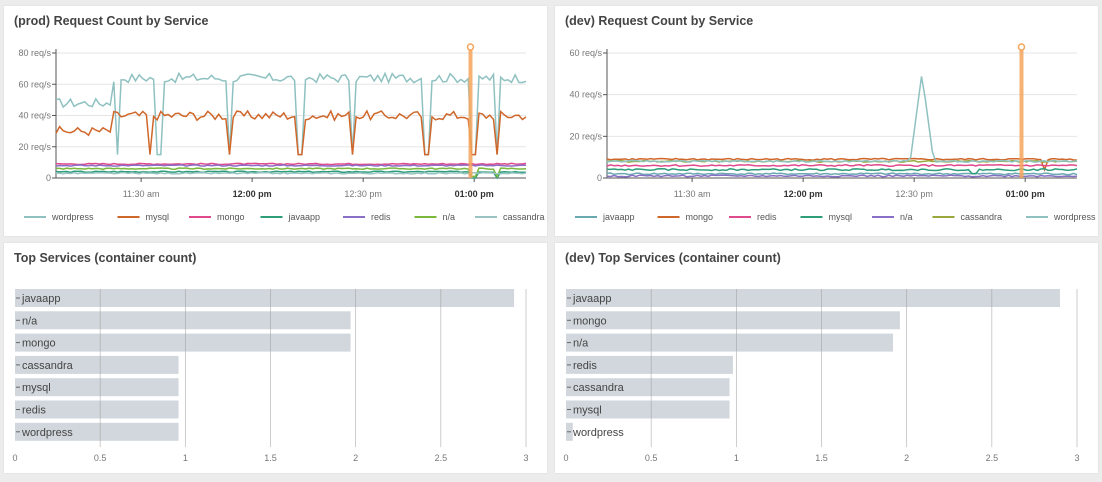  I want to click on panel-title: Top Services (container count), so click(105, 258).